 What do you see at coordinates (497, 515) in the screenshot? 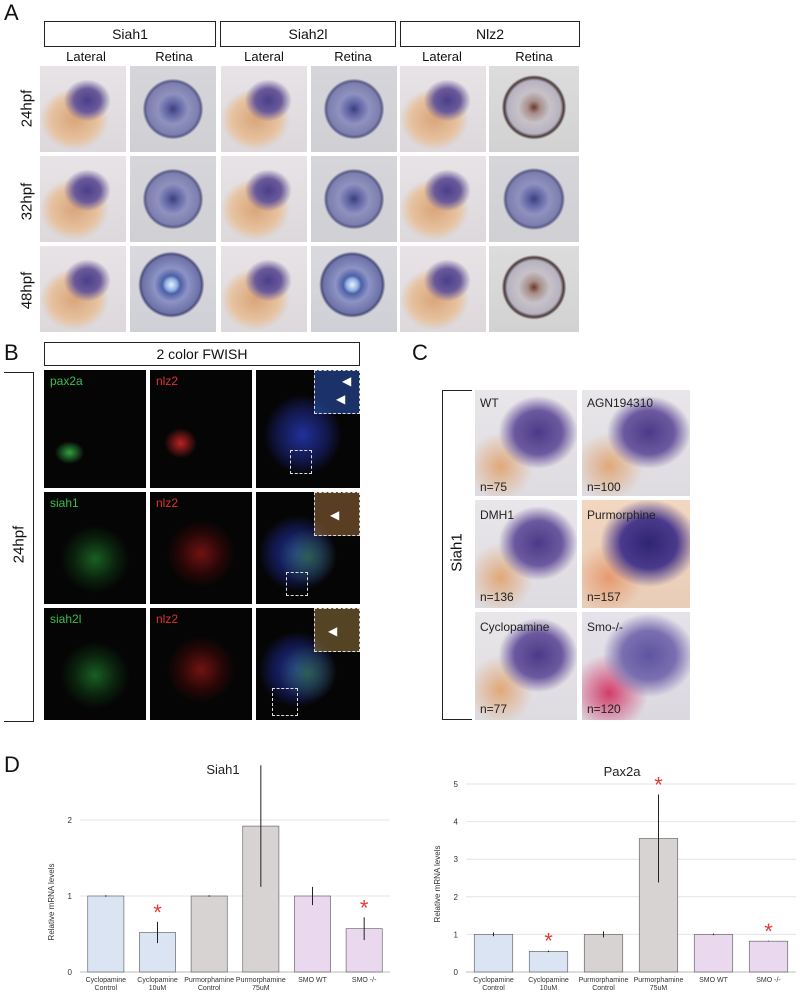
I see `label-dmh1: DMH1` at bounding box center [497, 515].